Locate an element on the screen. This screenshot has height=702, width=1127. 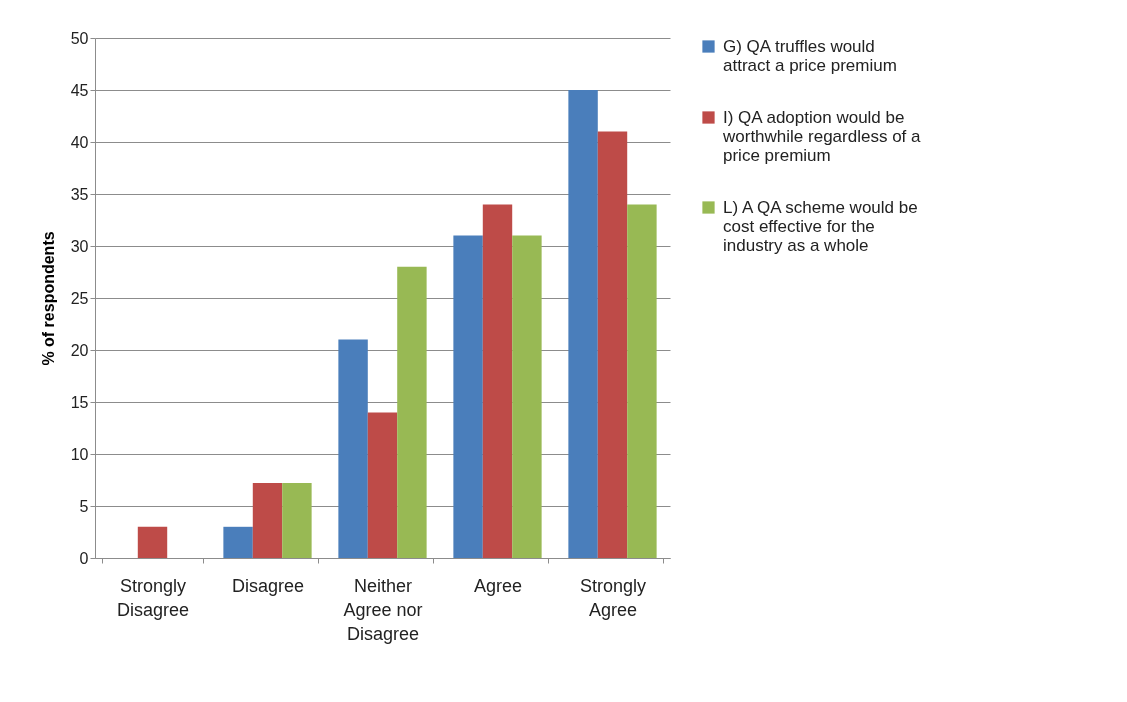
y-tick-label: 30 is located at coordinates (79, 246).